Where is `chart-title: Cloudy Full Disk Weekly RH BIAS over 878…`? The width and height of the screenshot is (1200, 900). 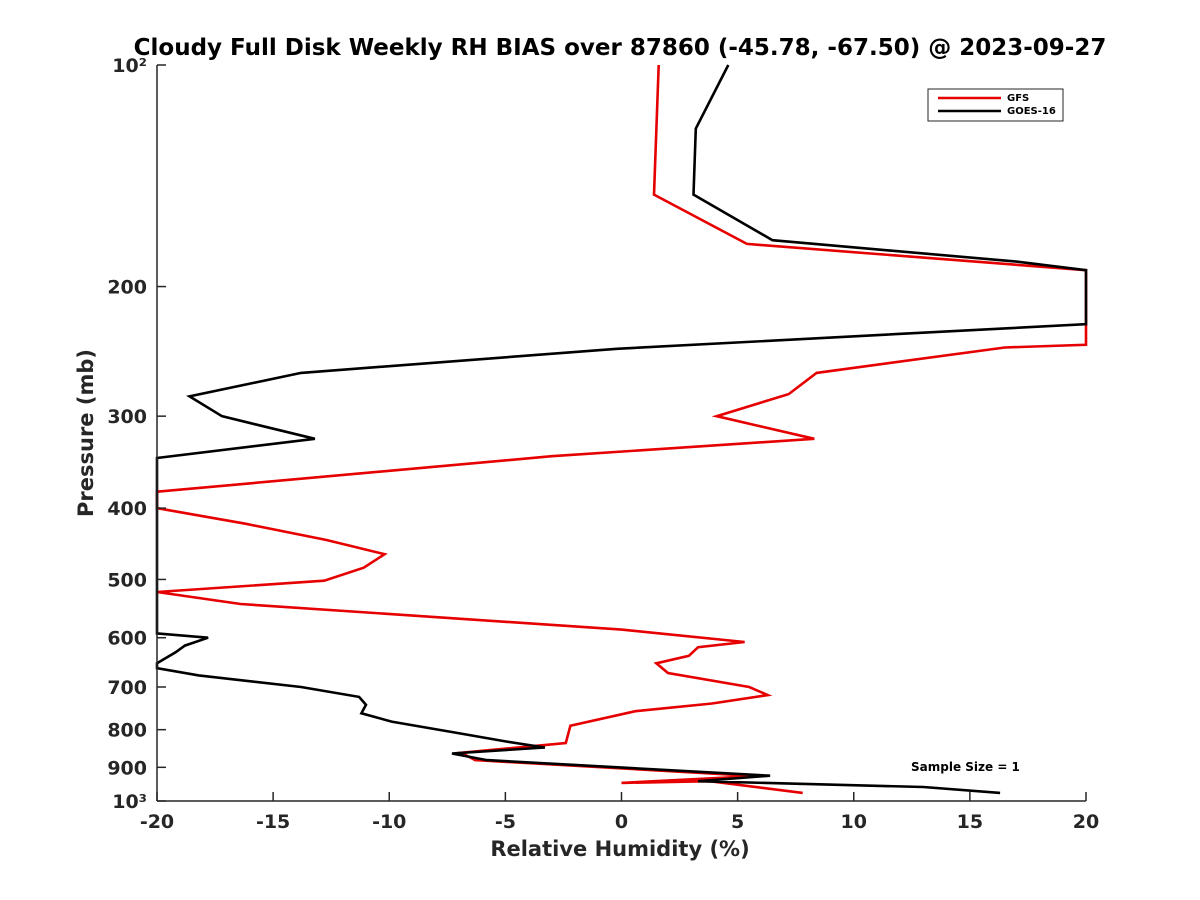 chart-title: Cloudy Full Disk Weekly RH BIAS over 878… is located at coordinates (620, 48).